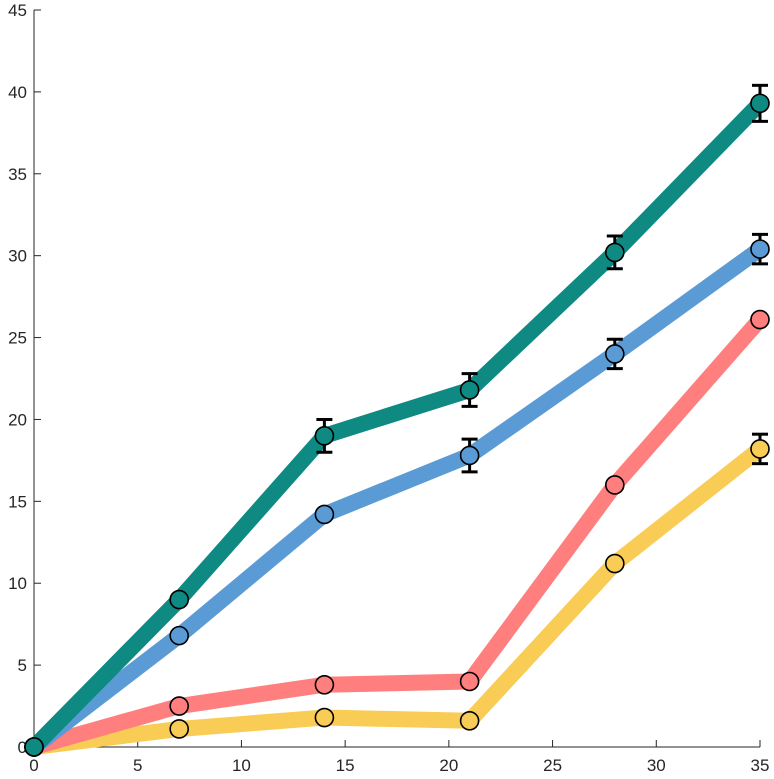  Describe the element at coordinates (345, 765) in the screenshot. I see `x-tick-label: 15` at that location.